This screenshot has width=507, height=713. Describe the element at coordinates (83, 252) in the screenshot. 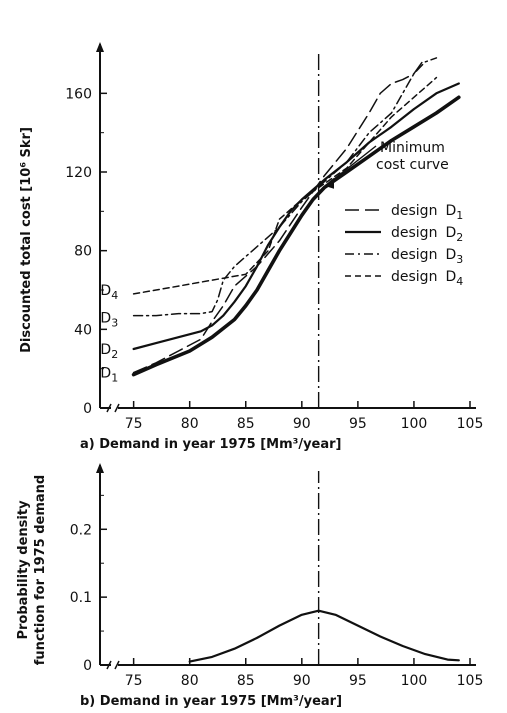

I see `y-tick-label: 80` at that location.